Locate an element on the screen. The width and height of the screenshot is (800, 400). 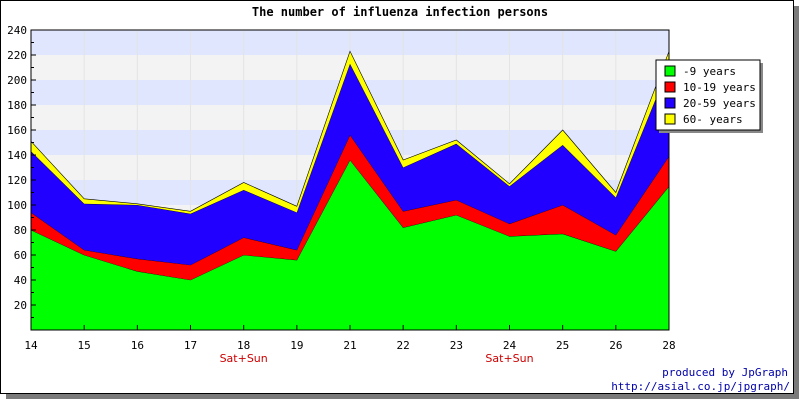
x-tick-label: 25 is located at coordinates (562, 345).